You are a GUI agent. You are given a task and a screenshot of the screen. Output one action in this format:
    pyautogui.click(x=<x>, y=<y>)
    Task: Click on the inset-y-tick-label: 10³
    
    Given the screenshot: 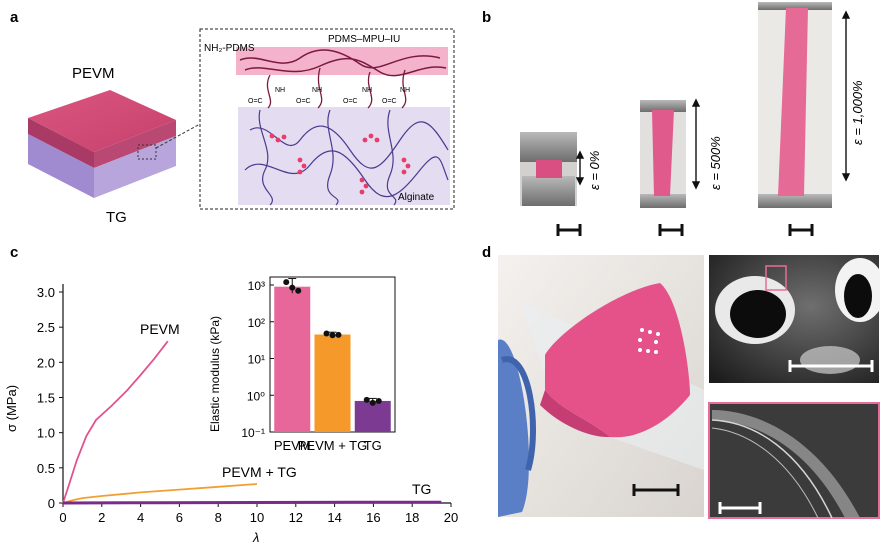 What is the action you would take?
    pyautogui.click(x=256, y=286)
    